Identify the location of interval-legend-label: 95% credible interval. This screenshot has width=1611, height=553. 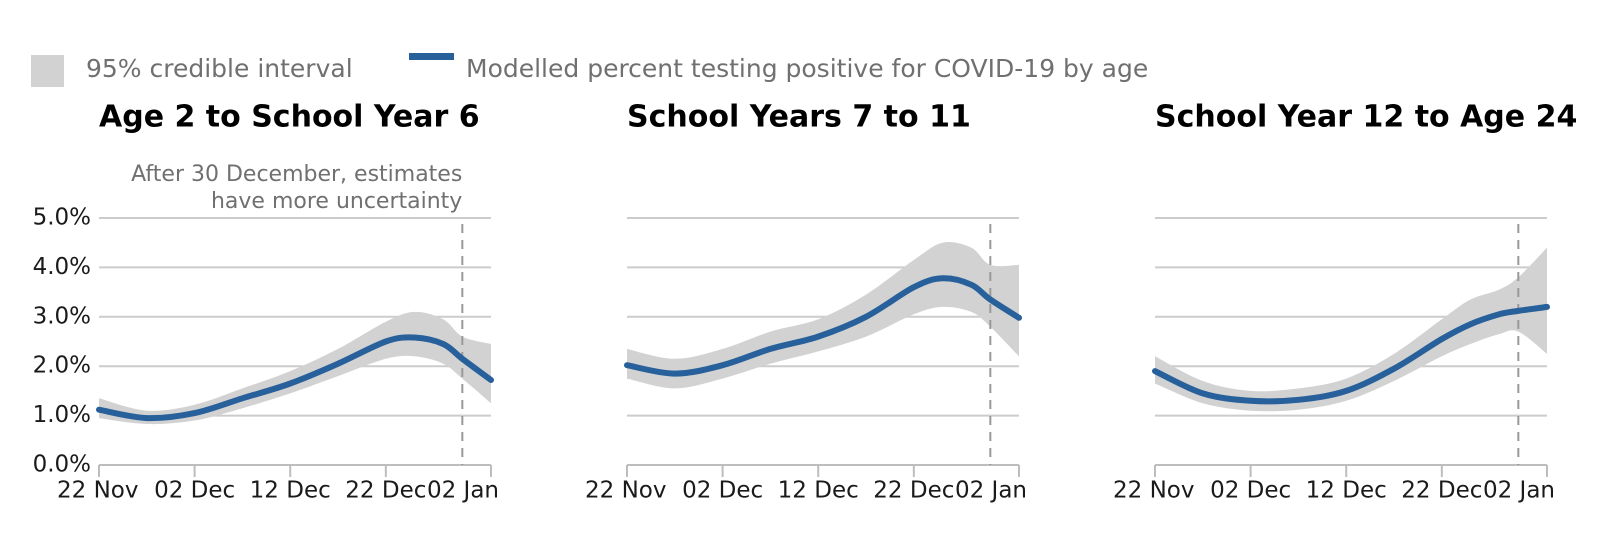
(219, 68).